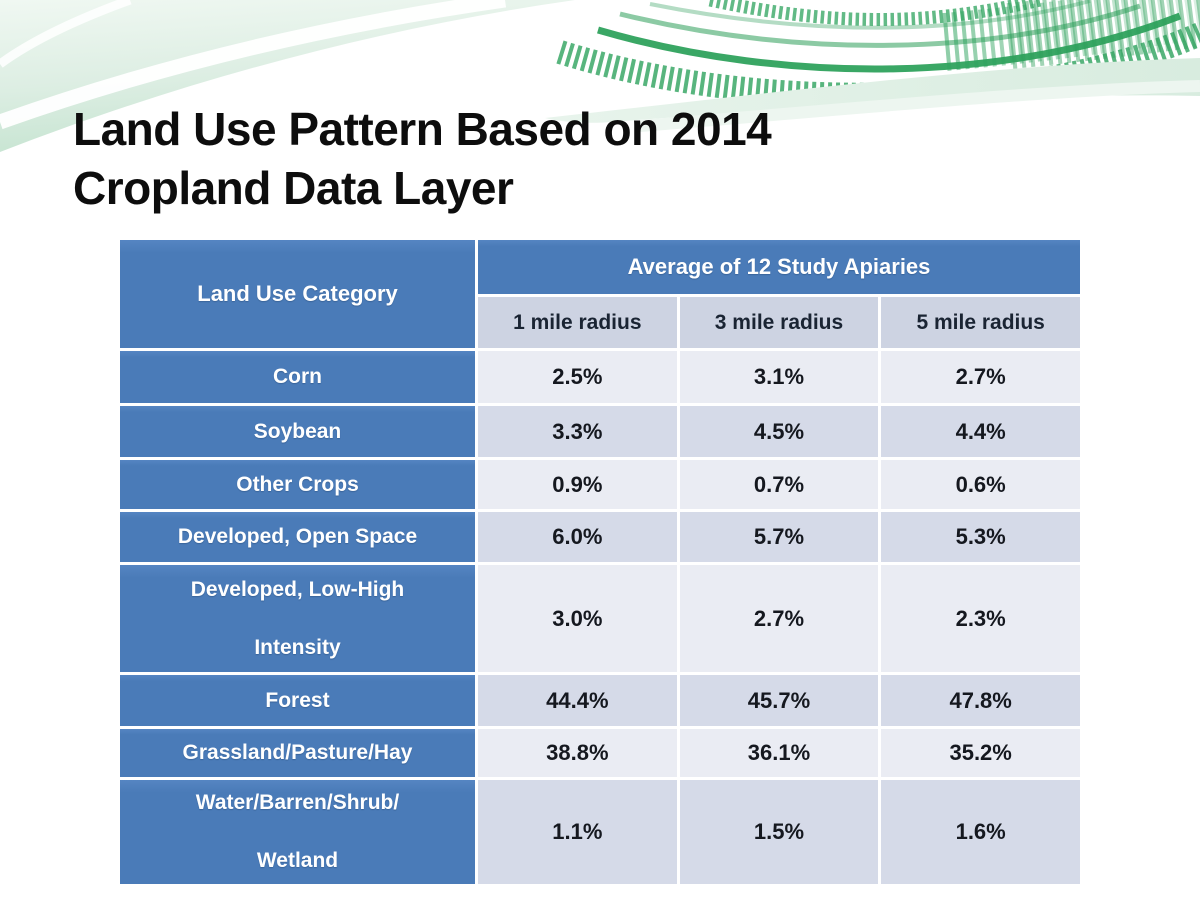 This screenshot has width=1200, height=900. What do you see at coordinates (577, 377) in the screenshot?
I see `cell-value: 2.5%` at bounding box center [577, 377].